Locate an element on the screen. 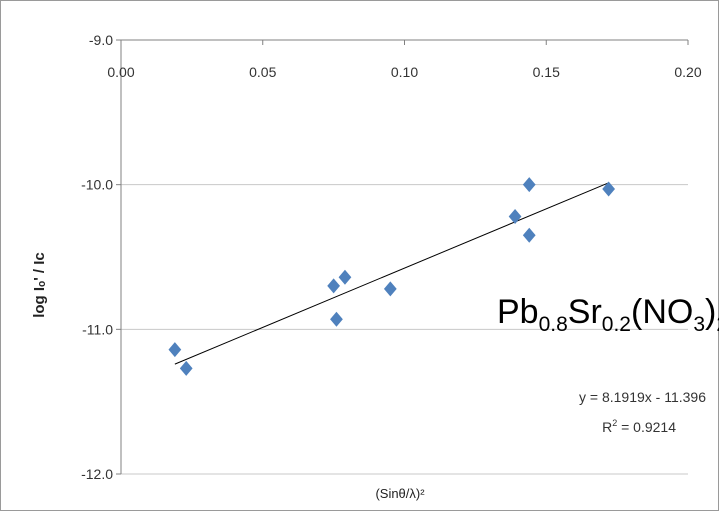  x-tick-label: 0.10 is located at coordinates (404, 72).